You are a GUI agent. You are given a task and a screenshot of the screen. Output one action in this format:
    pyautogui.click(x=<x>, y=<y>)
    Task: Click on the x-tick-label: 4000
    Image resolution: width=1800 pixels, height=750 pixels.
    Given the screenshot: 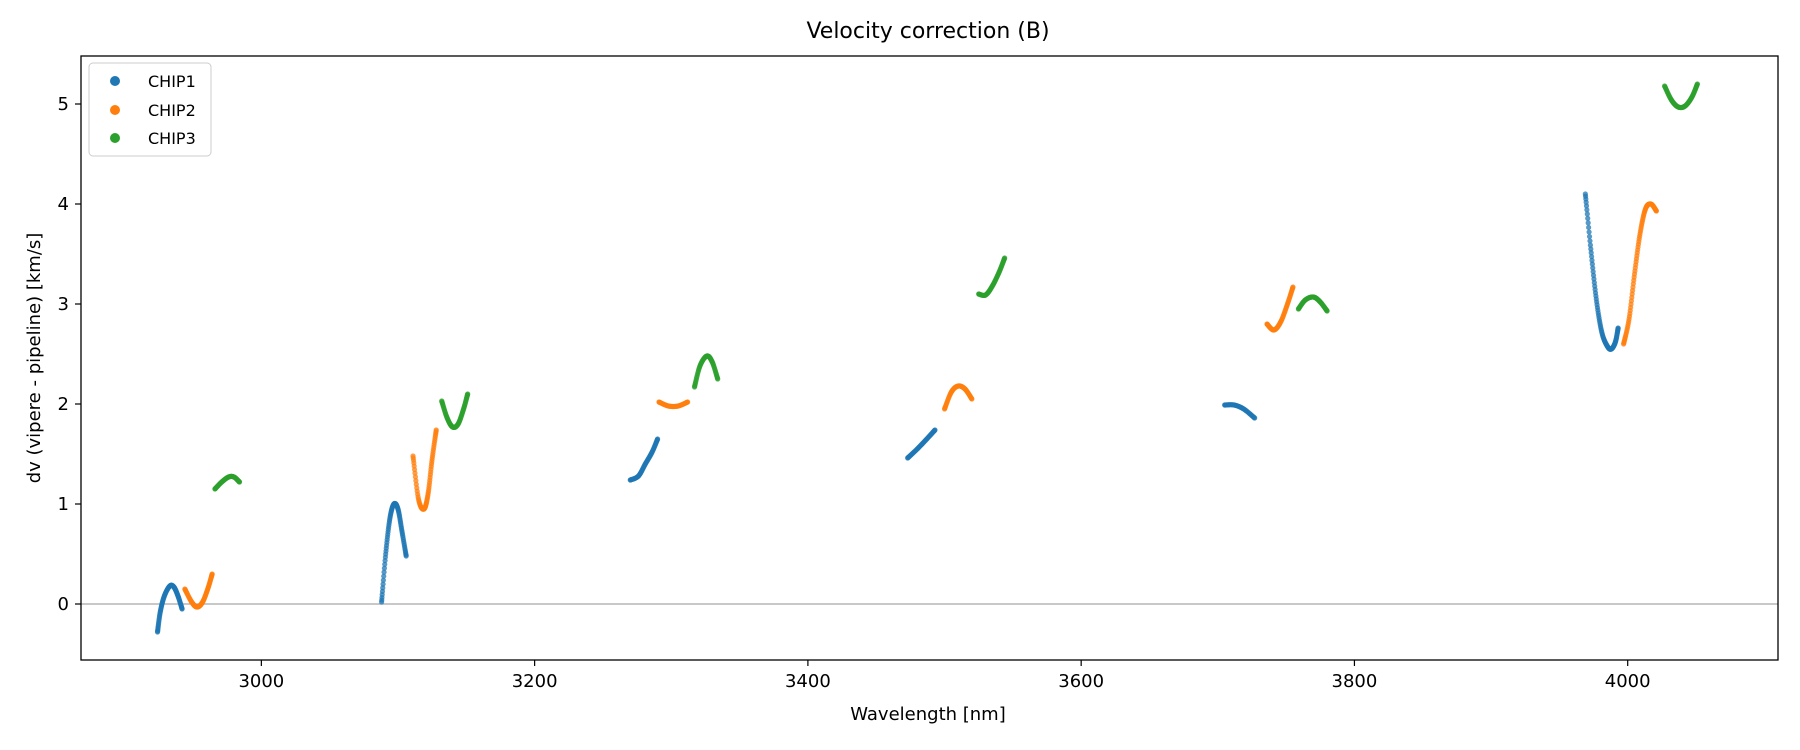 What is the action you would take?
    pyautogui.click(x=1628, y=681)
    